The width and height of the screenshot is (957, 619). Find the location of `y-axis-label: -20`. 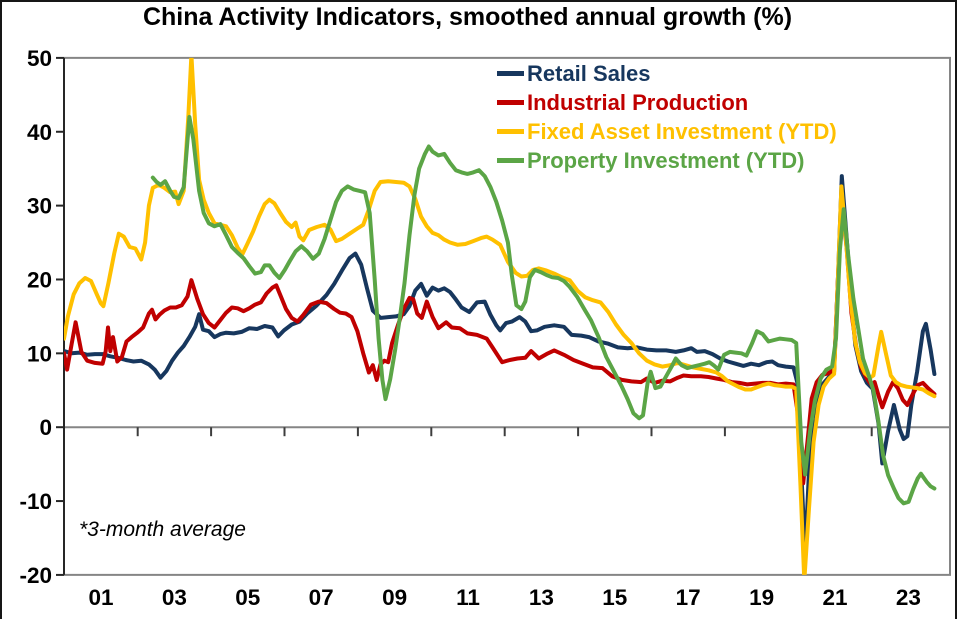

y-axis-label: -20 is located at coordinates (35, 575).